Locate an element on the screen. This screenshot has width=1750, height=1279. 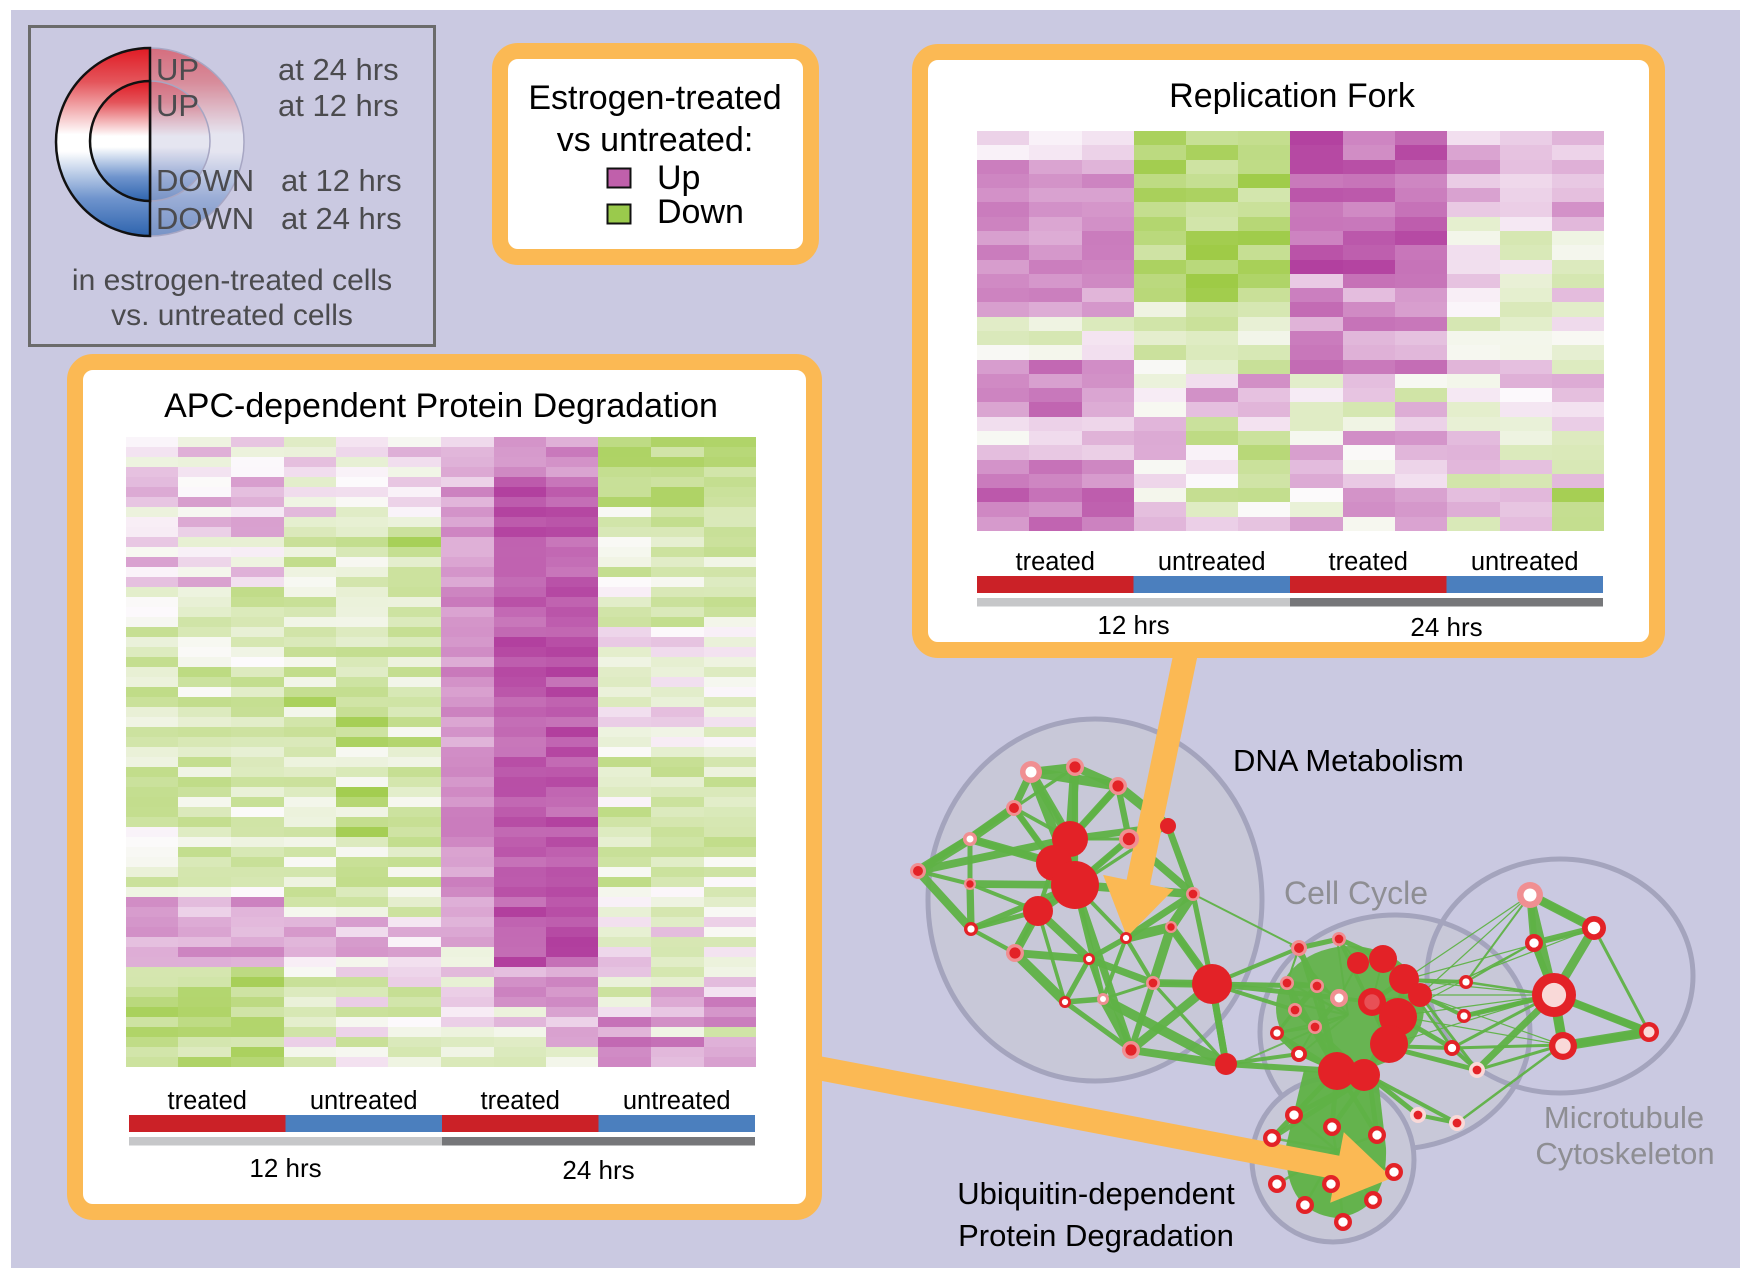
svg-text: DNA Metabolism is located at coordinates (1348, 760).